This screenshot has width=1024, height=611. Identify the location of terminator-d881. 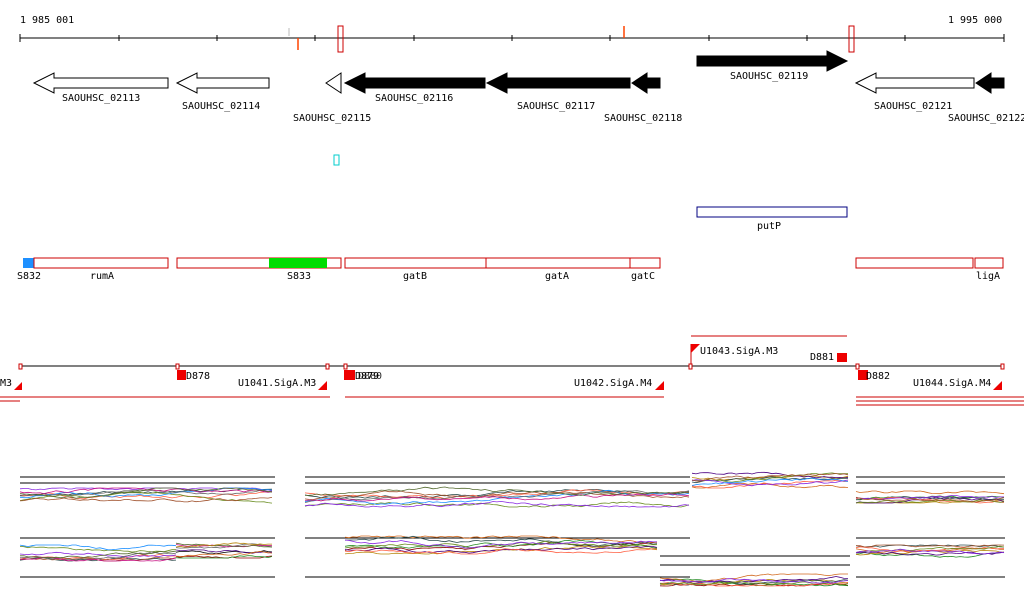
(842, 357).